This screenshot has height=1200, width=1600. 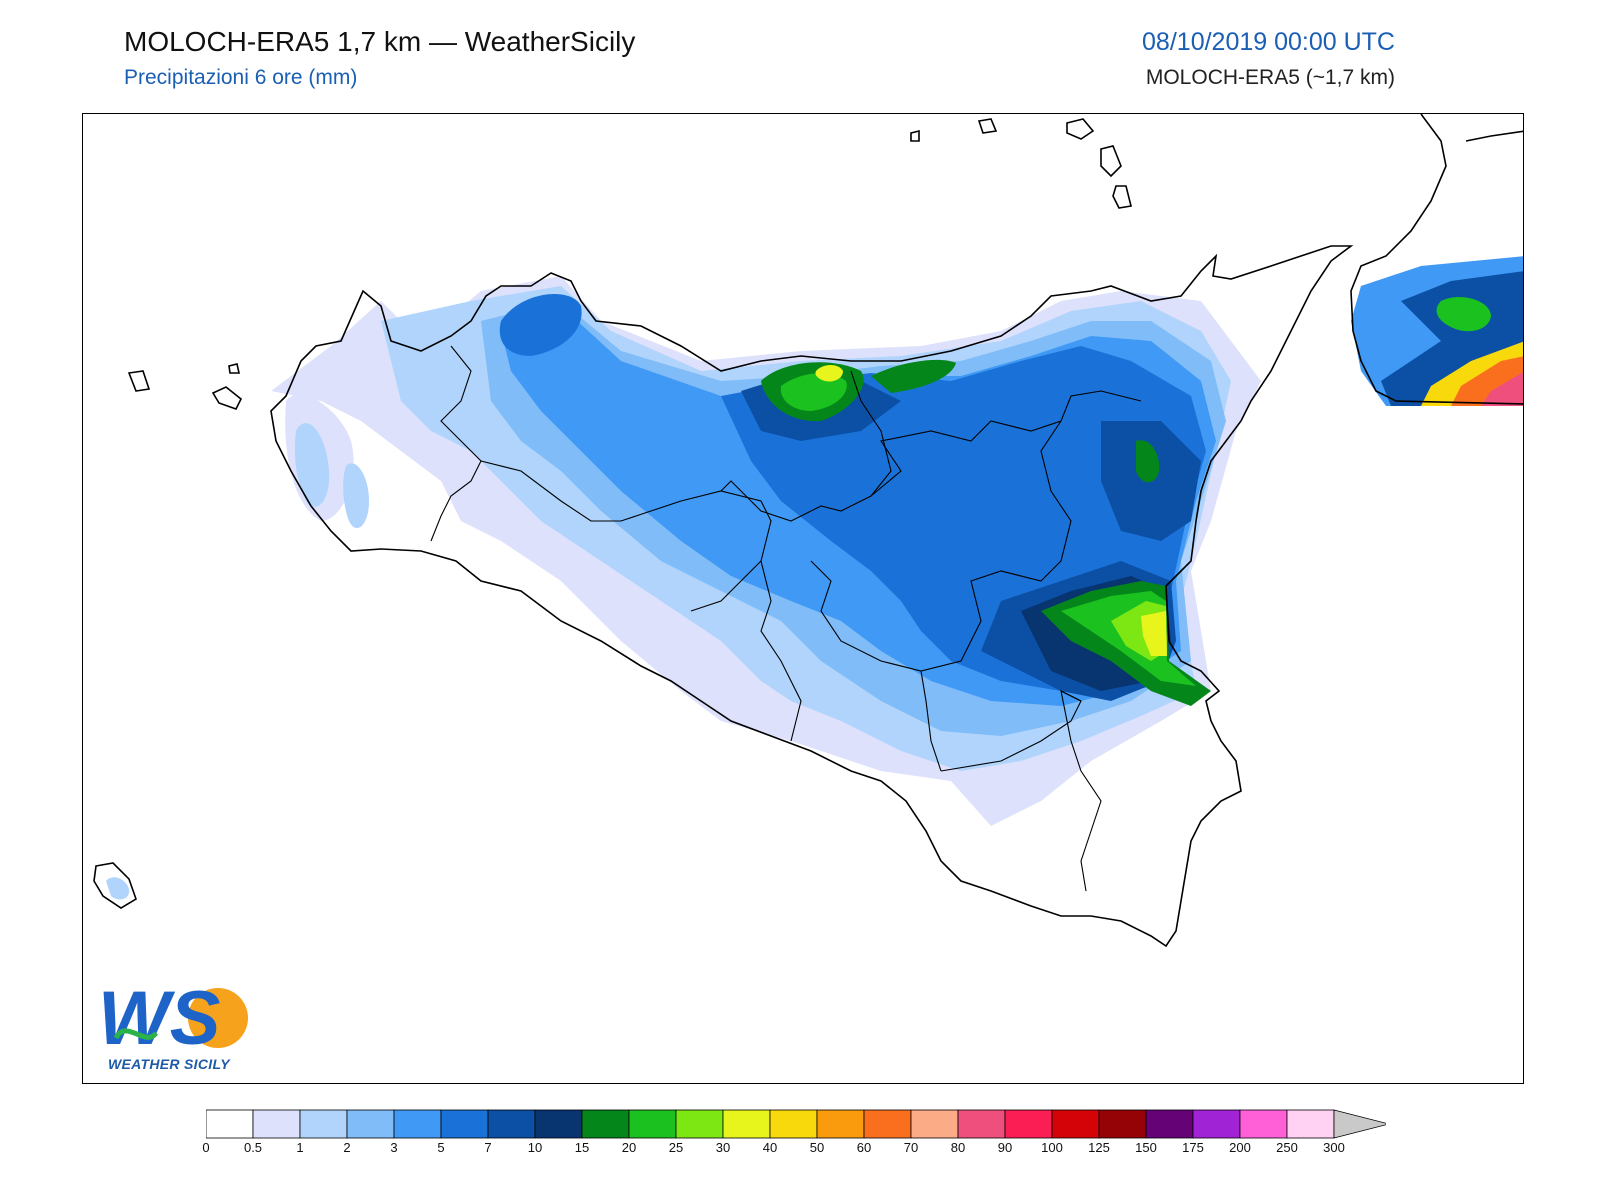 What do you see at coordinates (540, 325) in the screenshot?
I see `precip-nw-5mm` at bounding box center [540, 325].